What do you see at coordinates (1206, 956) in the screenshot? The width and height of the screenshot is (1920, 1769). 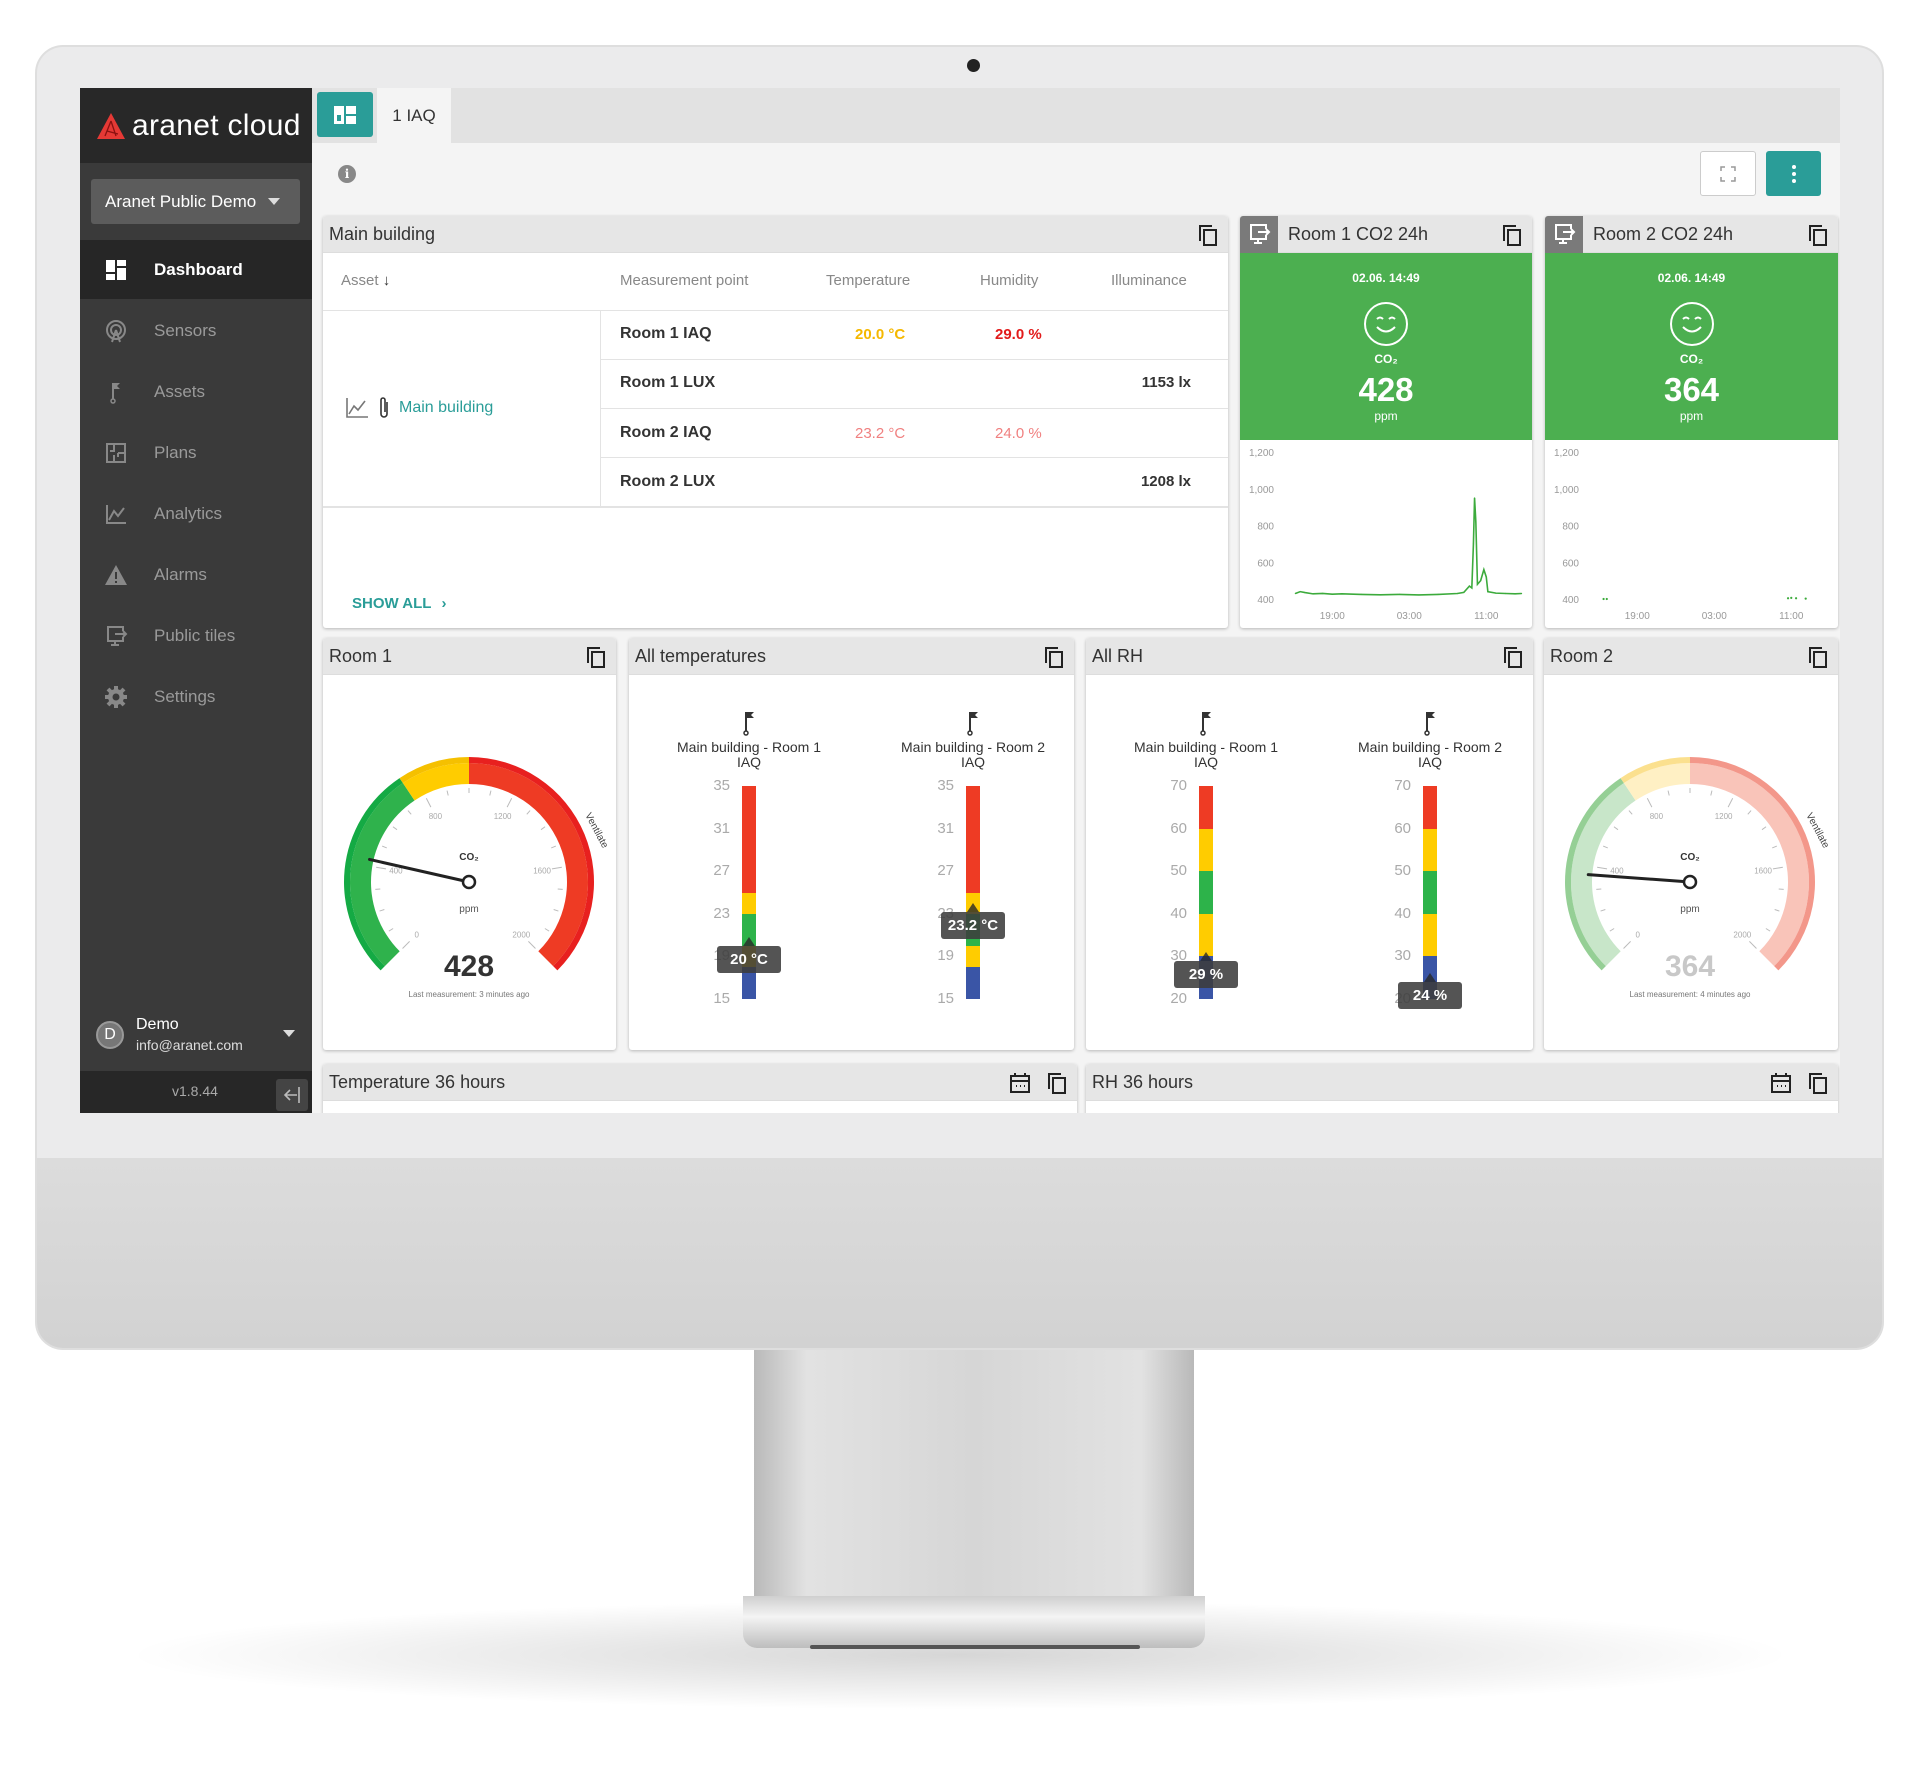 I see `value-pointer-icon` at bounding box center [1206, 956].